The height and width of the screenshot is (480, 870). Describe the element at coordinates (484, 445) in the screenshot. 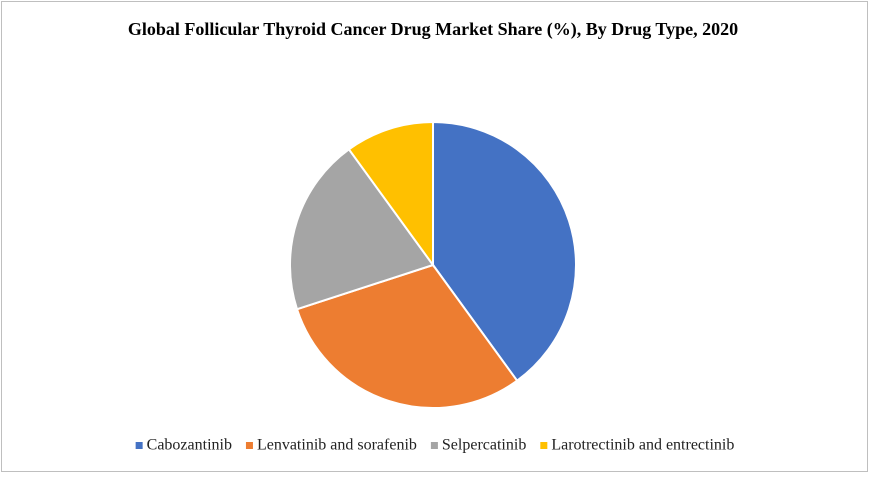

I see `legend-label: Selpercatinib` at that location.